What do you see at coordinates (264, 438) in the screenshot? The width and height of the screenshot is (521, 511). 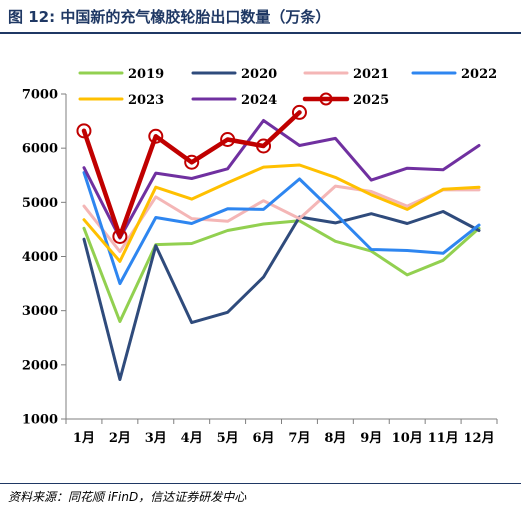 I see `x-tick-label: 6月` at bounding box center [264, 438].